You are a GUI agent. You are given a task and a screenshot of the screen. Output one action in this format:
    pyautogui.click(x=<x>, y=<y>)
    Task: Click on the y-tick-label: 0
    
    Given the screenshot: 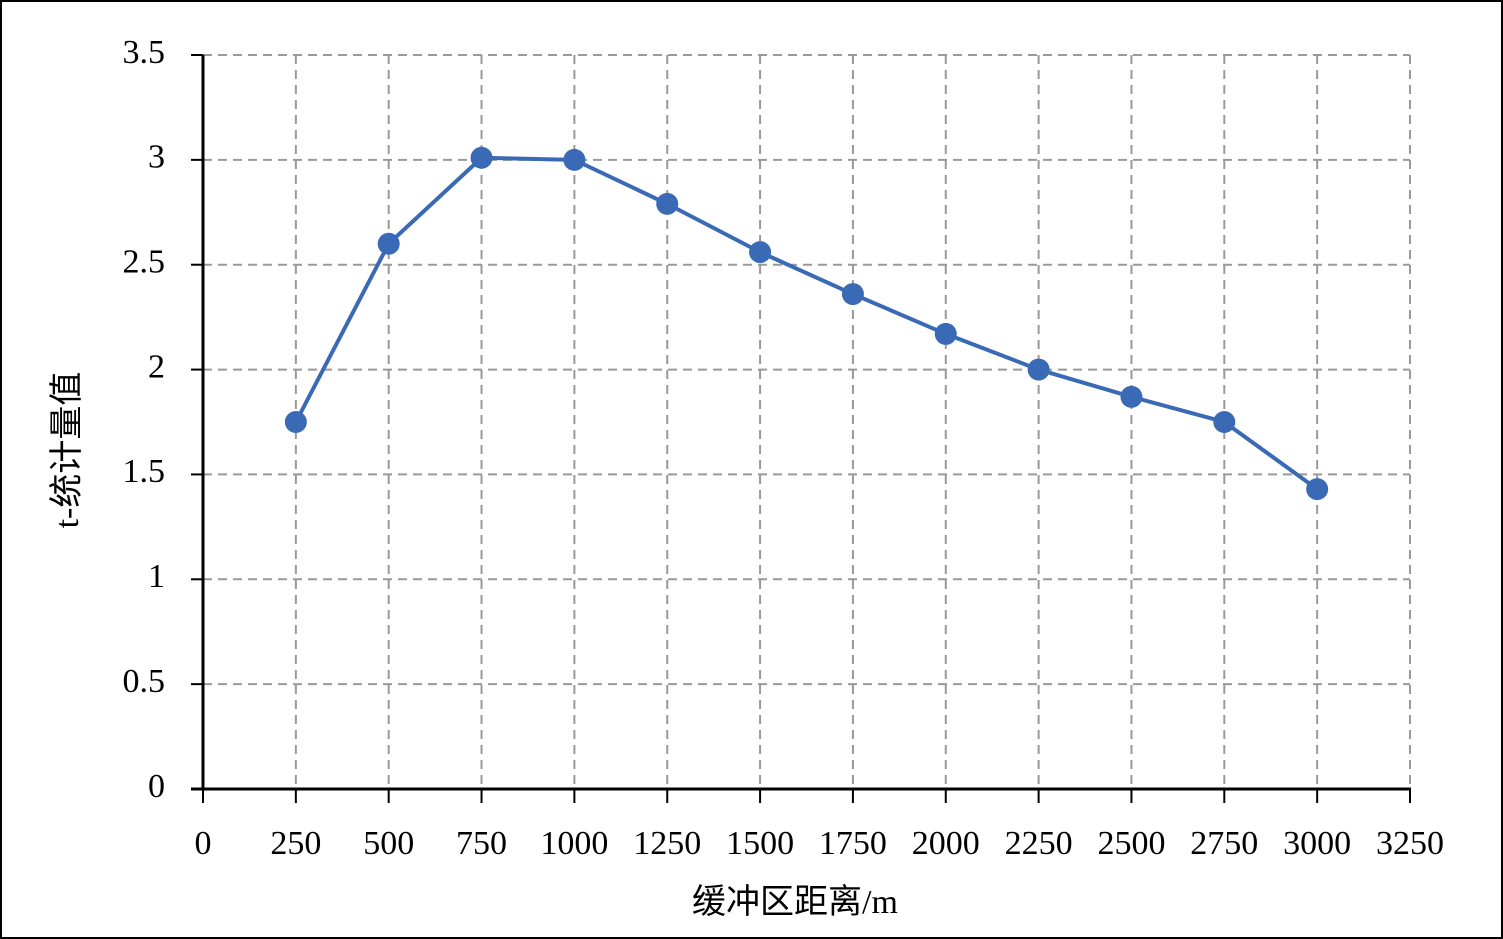 What is the action you would take?
    pyautogui.click(x=156, y=786)
    